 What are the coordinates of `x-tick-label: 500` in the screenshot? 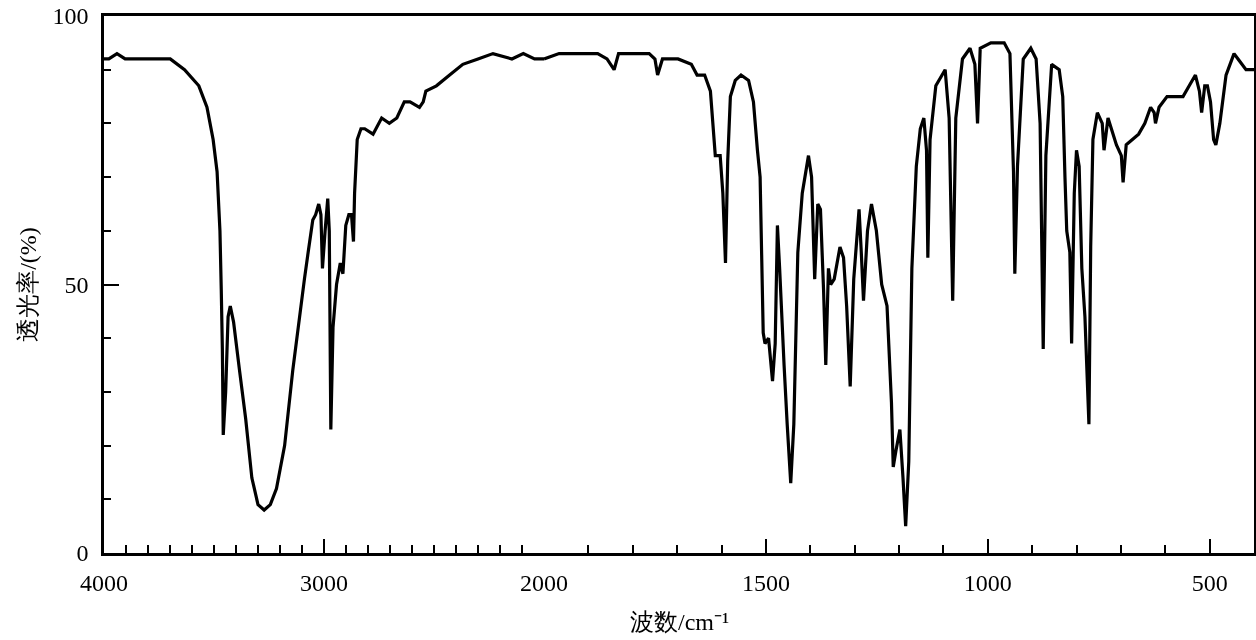 It's located at (1209, 582).